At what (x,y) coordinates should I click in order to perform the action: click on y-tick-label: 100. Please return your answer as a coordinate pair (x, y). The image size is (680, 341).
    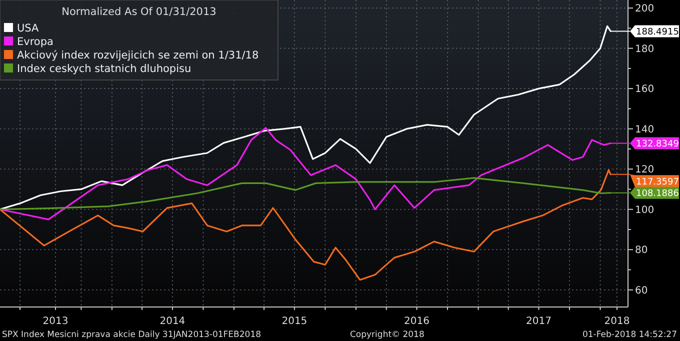
    Looking at the image, I should click on (644, 210).